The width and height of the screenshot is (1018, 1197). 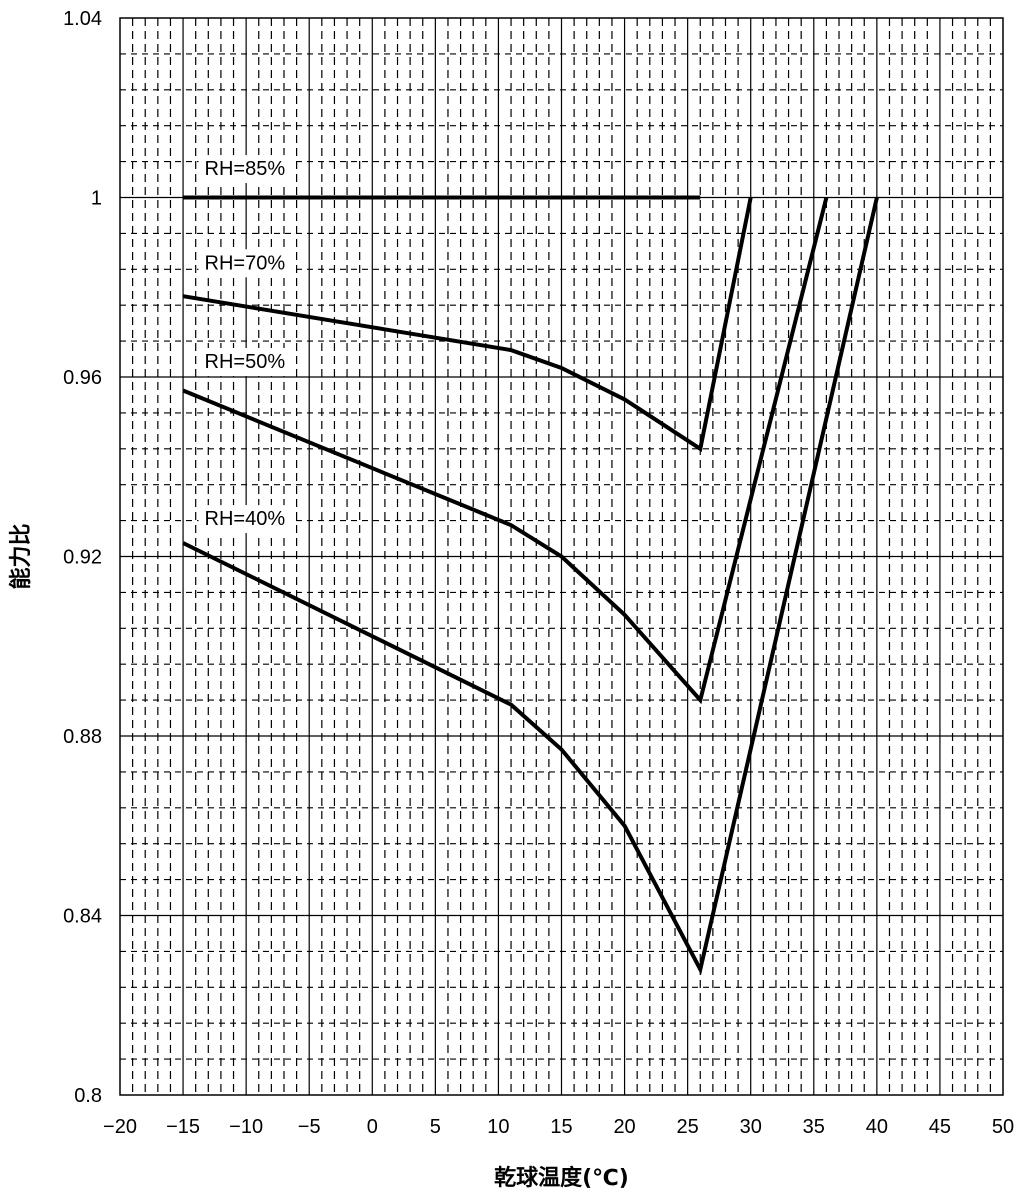 I want to click on y-tick-label: 0.84, so click(x=82, y=917).